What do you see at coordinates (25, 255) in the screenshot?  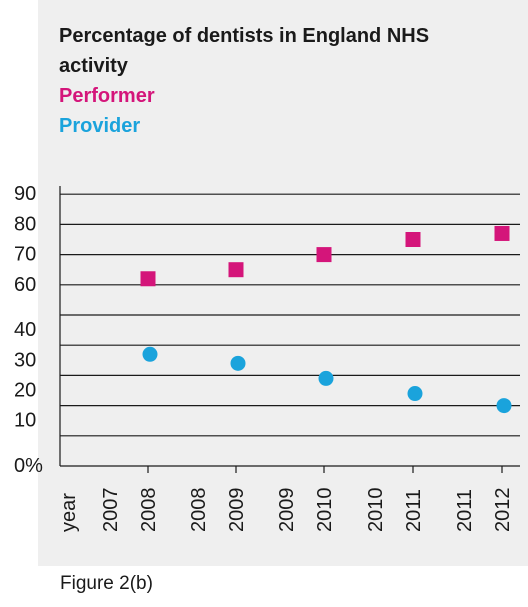 I see `y-tick-label: 70` at bounding box center [25, 255].